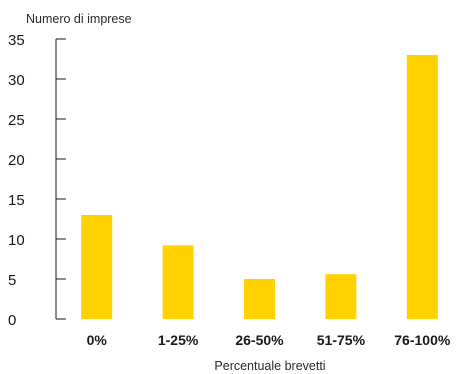 Image resolution: width=463 pixels, height=374 pixels. Describe the element at coordinates (341, 340) in the screenshot. I see `x-tick-label: 51-75%` at that location.